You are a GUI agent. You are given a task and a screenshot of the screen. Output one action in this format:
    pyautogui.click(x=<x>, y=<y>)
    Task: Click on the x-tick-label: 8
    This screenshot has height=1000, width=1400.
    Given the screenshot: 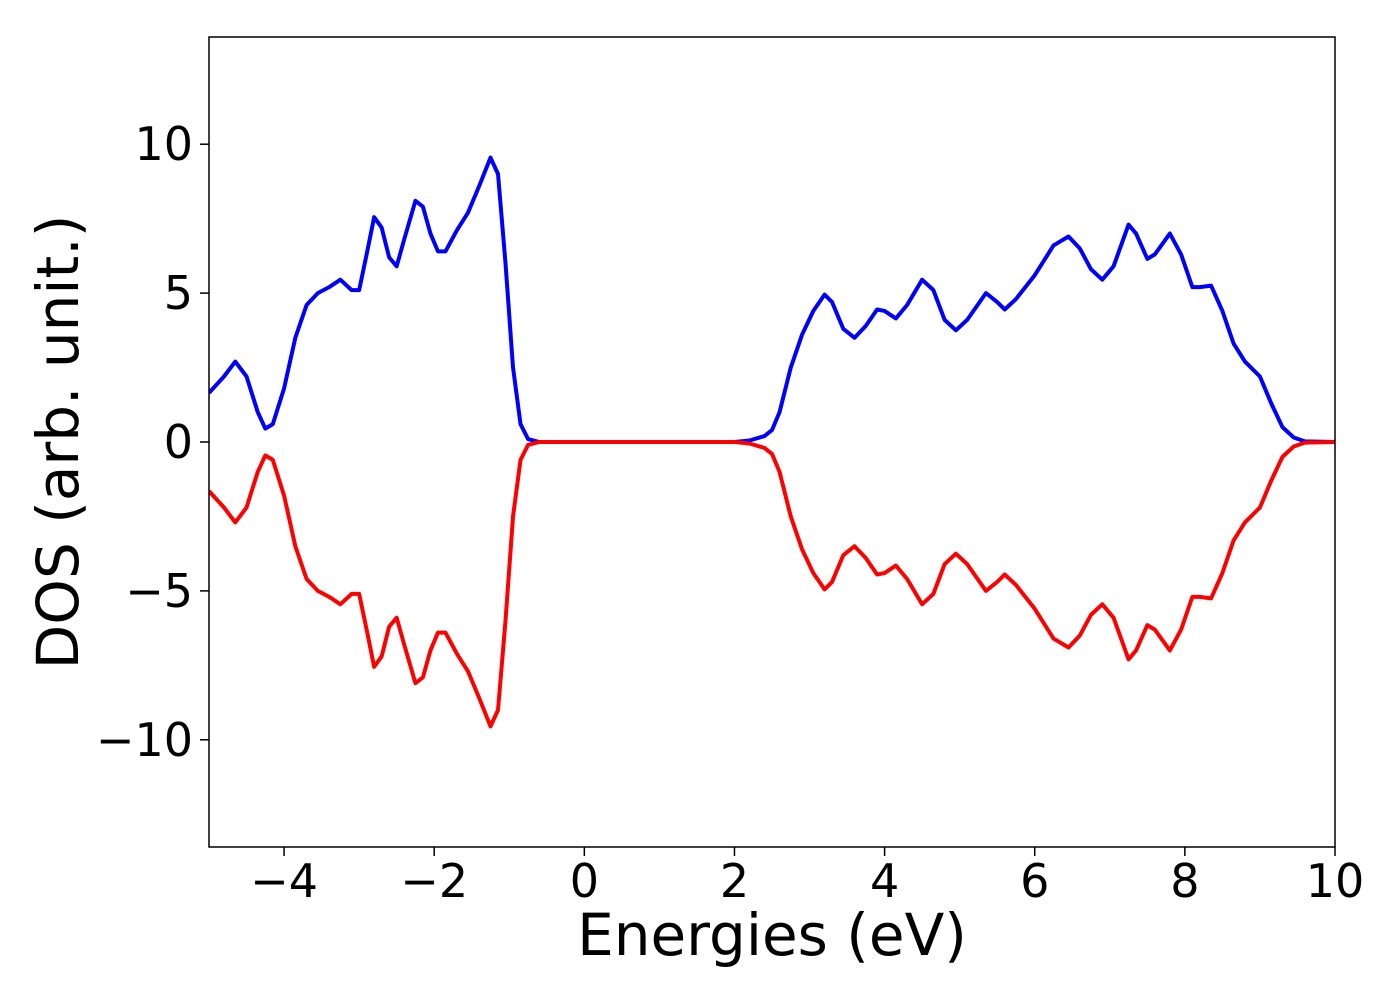 What is the action you would take?
    pyautogui.click(x=1184, y=881)
    